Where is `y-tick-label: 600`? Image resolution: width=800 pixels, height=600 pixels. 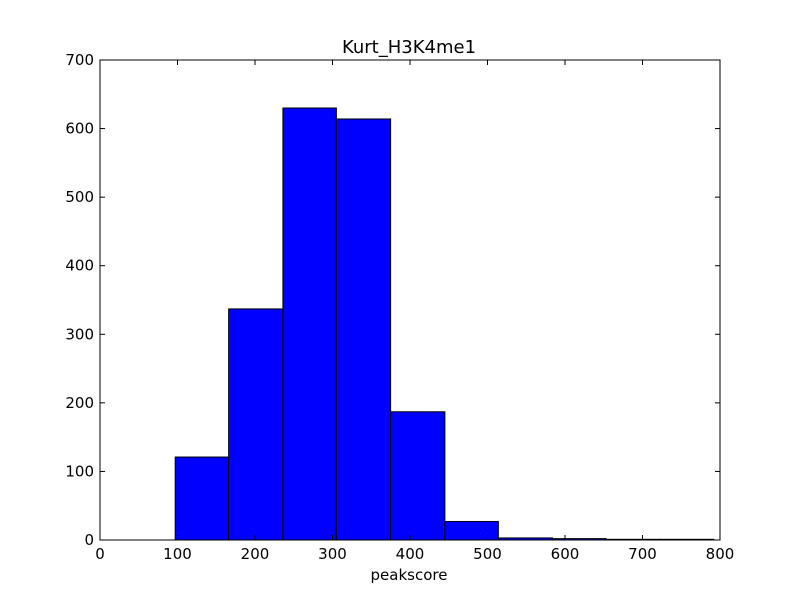 y-tick-label: 600 is located at coordinates (79, 129).